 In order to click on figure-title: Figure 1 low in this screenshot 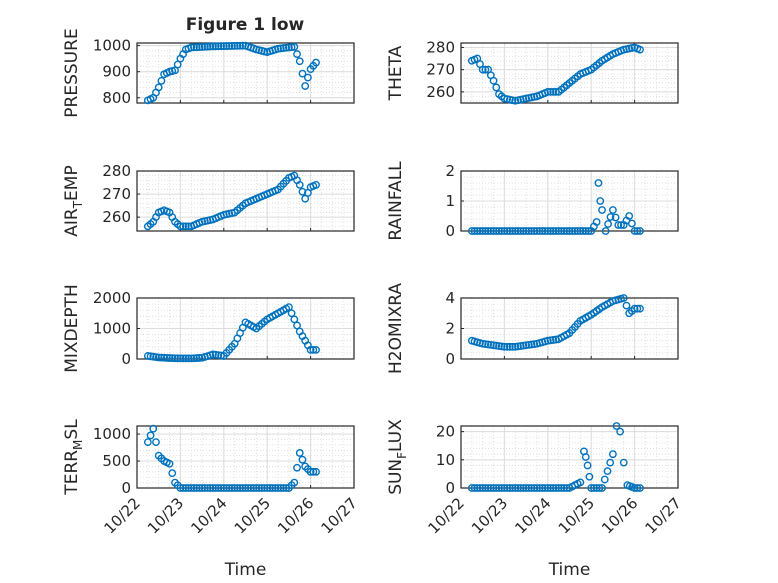, I will do `click(245, 25)`.